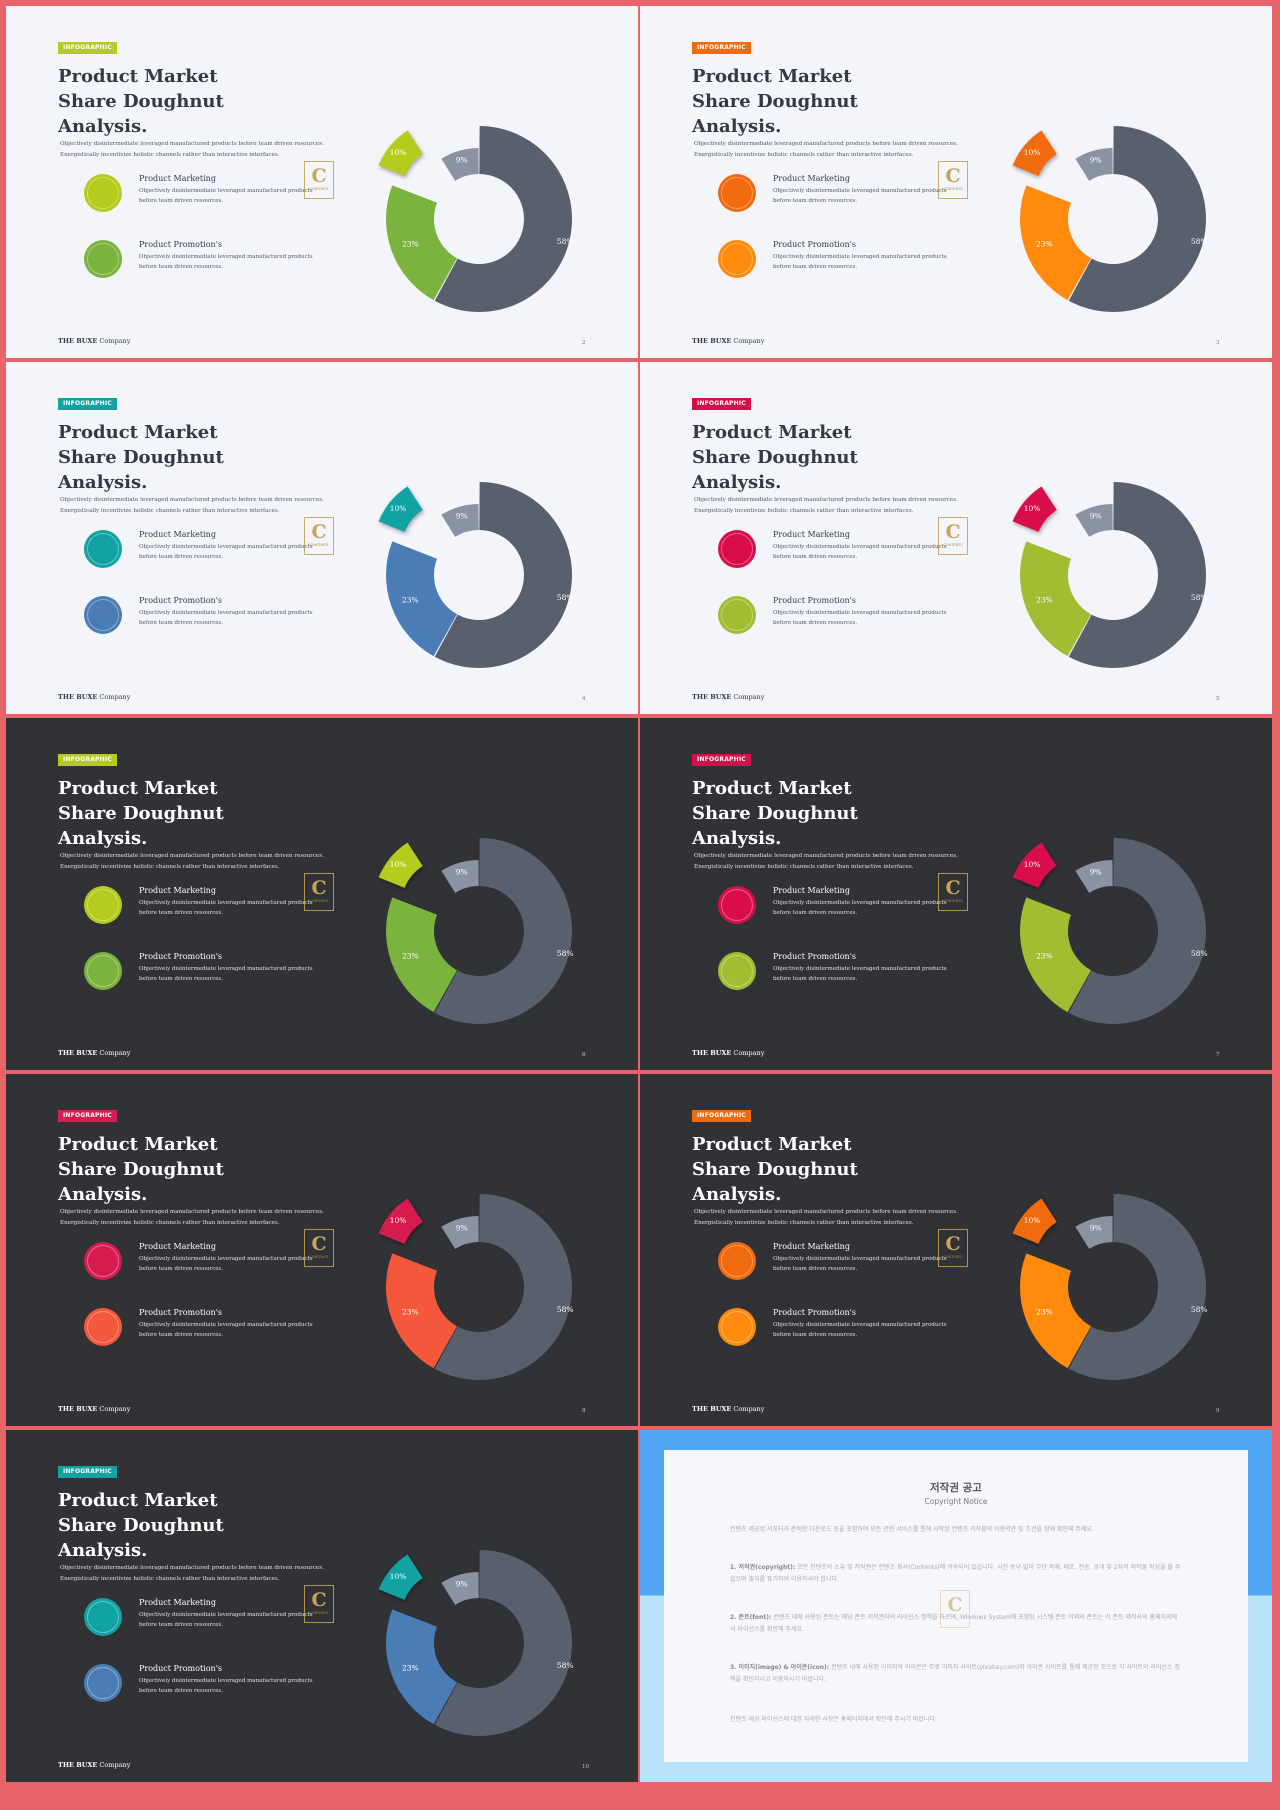 The image size is (1280, 1810). What do you see at coordinates (188, 1169) in the screenshot?
I see `slide-title: Product Market Share Doughnut Analysis.` at bounding box center [188, 1169].